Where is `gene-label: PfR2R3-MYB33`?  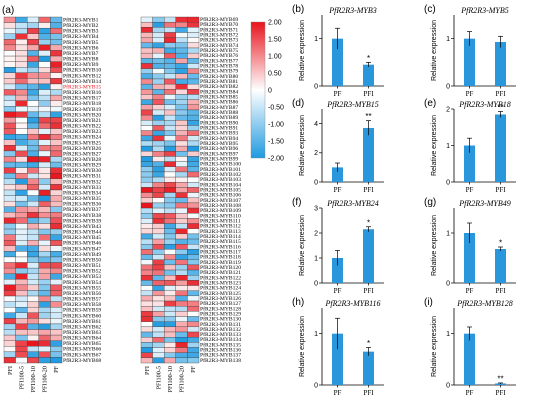
gene-label: PfR2R3-MYB33 is located at coordinates (82, 187).